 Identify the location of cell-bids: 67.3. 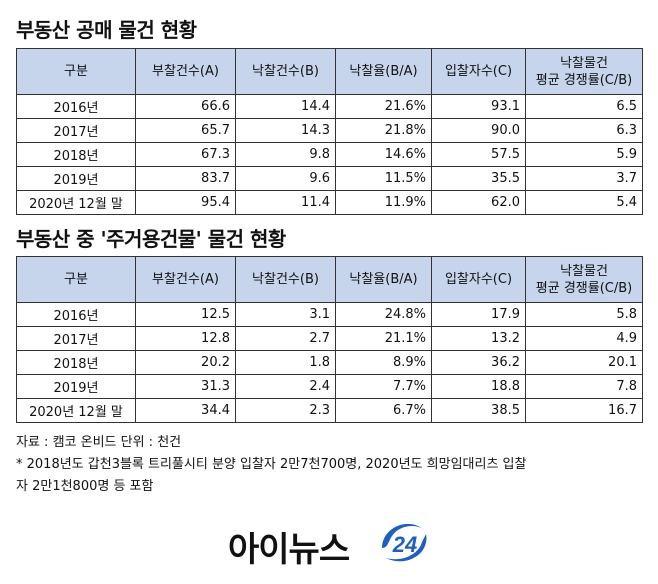
(185, 154).